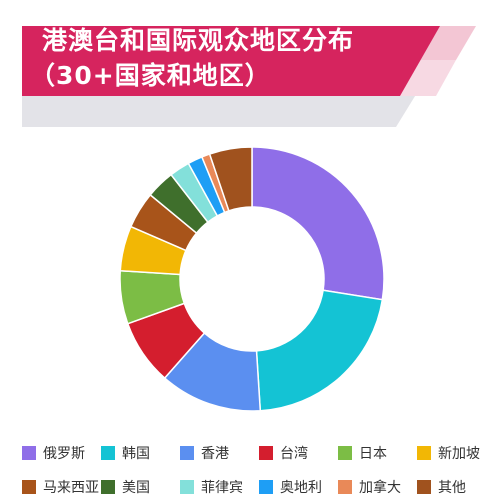  I want to click on banner-gray-bar, so click(221, 107).